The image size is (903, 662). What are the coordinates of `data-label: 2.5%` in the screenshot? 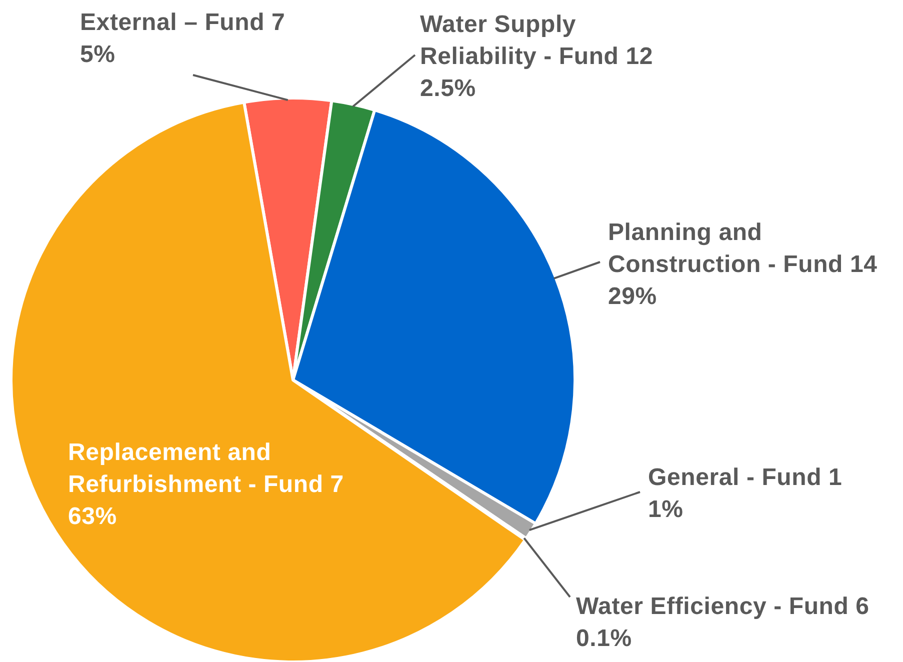 It's located at (448, 88).